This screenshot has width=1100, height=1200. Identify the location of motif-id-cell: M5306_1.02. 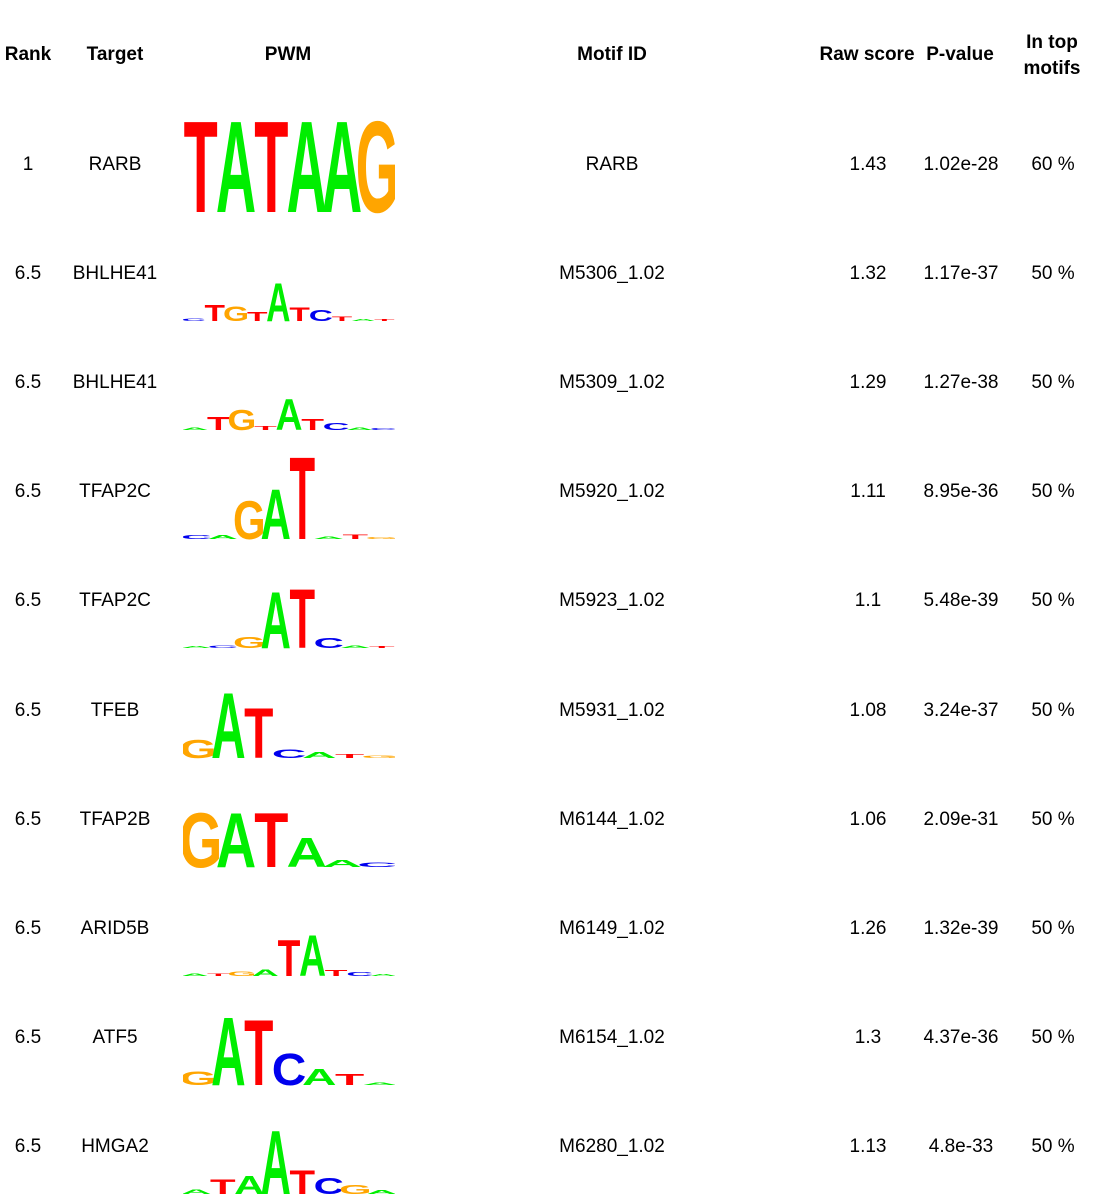
(612, 273).